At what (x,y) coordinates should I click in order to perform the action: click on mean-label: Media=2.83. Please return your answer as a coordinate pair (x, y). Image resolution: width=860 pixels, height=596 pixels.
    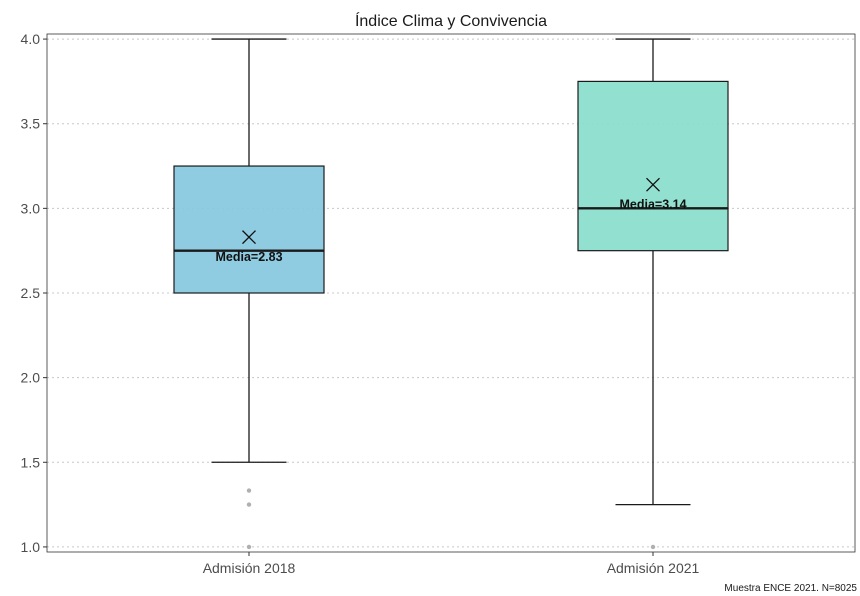
    Looking at the image, I should click on (248, 257).